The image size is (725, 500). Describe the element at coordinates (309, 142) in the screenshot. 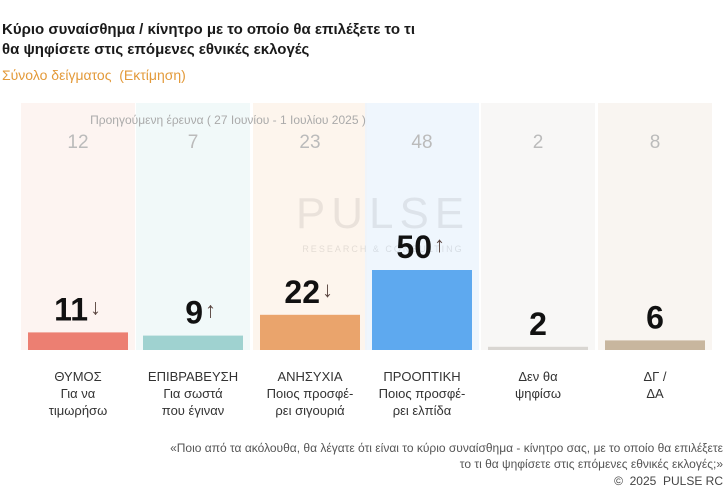

I see `previous-value: 23` at that location.